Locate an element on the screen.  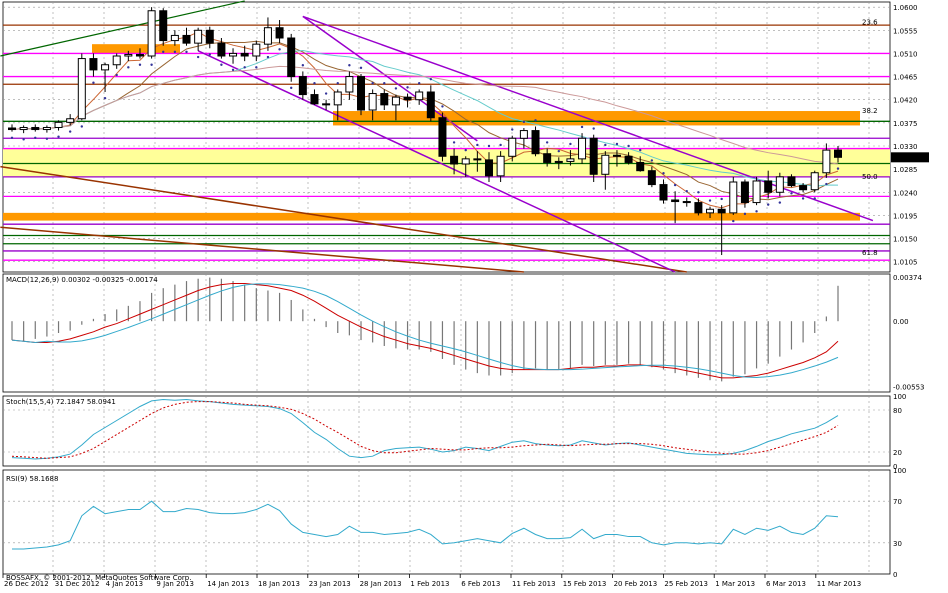
rsi-tick: 30 is located at coordinates (897, 544).